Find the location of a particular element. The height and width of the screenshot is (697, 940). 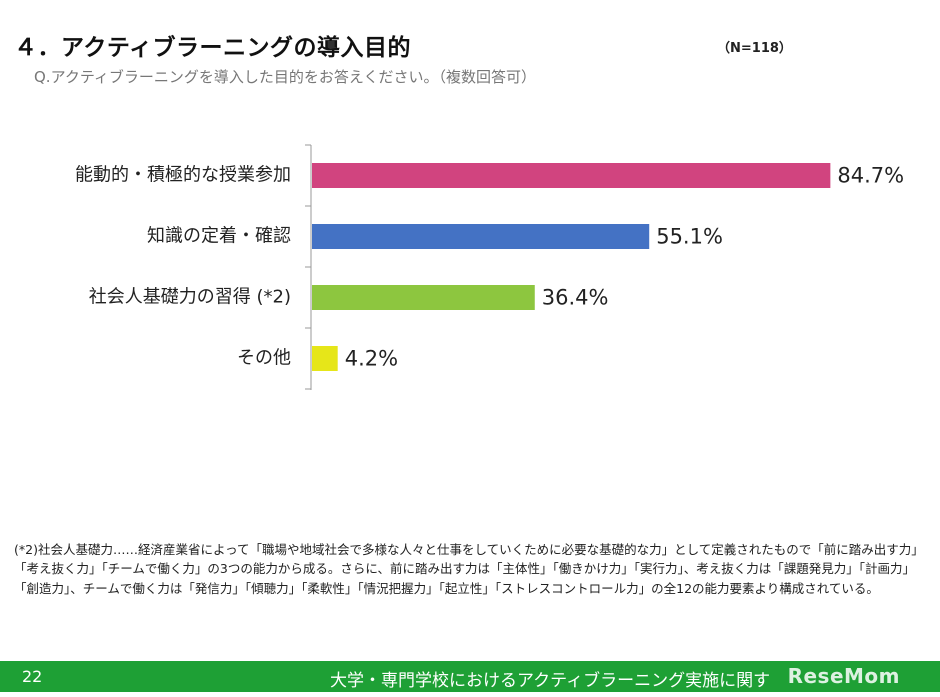

value-label: 4.2% is located at coordinates (371, 359).